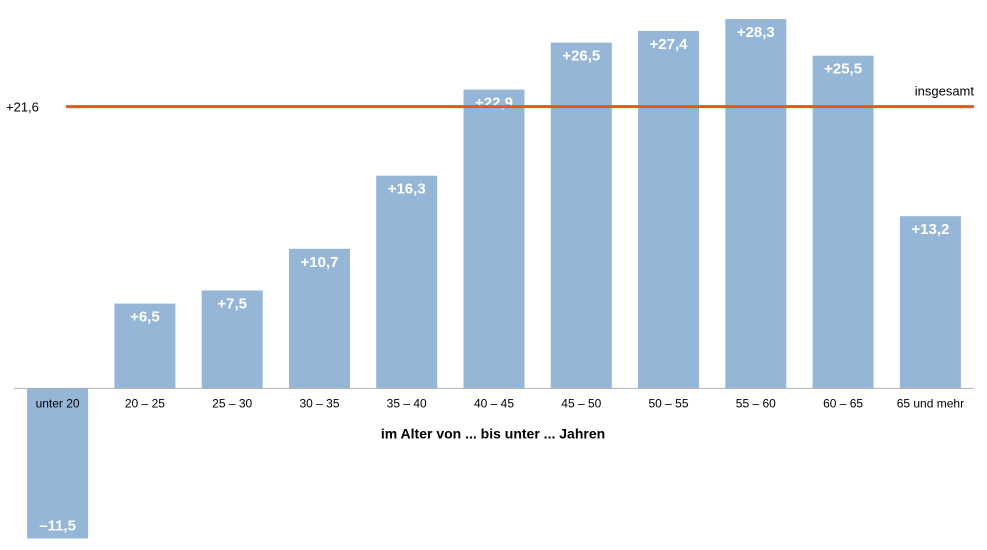 The height and width of the screenshot is (550, 987). Describe the element at coordinates (145, 403) in the screenshot. I see `x-tick-label: 20 – 25` at that location.